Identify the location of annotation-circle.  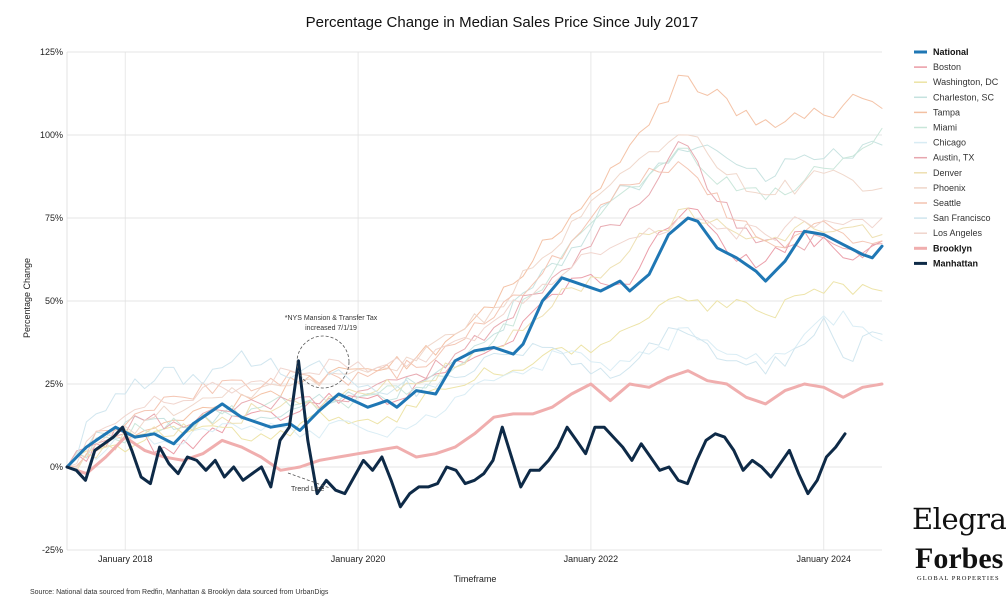
(323, 362).